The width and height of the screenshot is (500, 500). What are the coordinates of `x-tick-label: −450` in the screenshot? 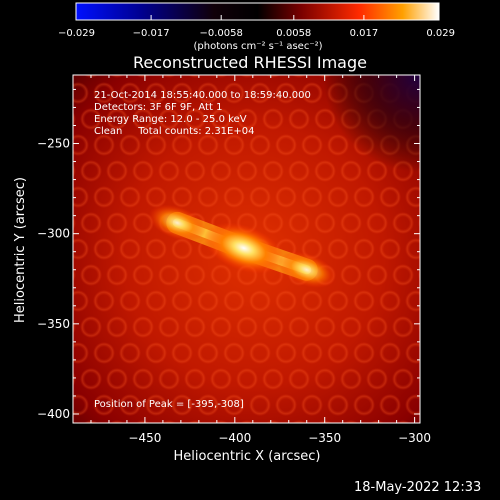 It's located at (144, 438).